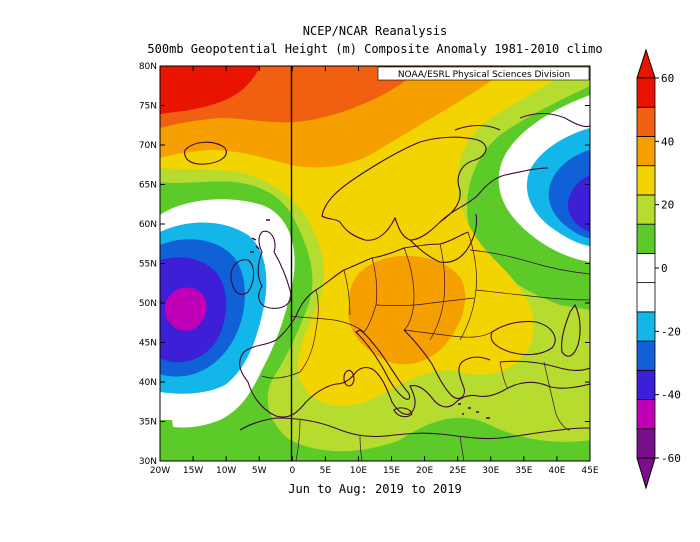  What do you see at coordinates (326, 471) in the screenshot?
I see `lon-tick-label: 5E` at bounding box center [326, 471].